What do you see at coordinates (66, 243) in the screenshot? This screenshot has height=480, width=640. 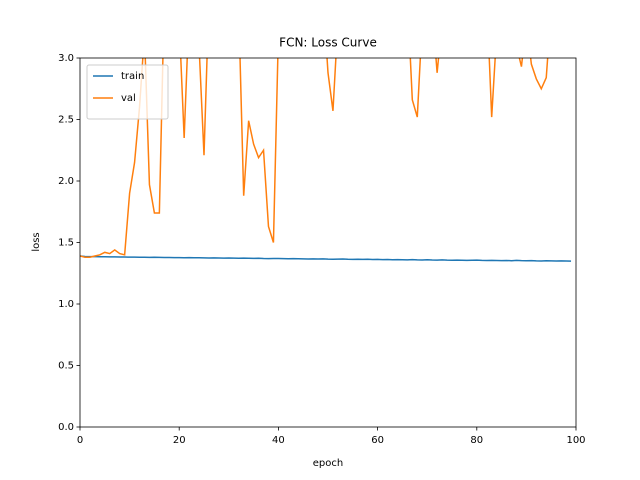 I see `y-tick-label: 1.5` at bounding box center [66, 243].